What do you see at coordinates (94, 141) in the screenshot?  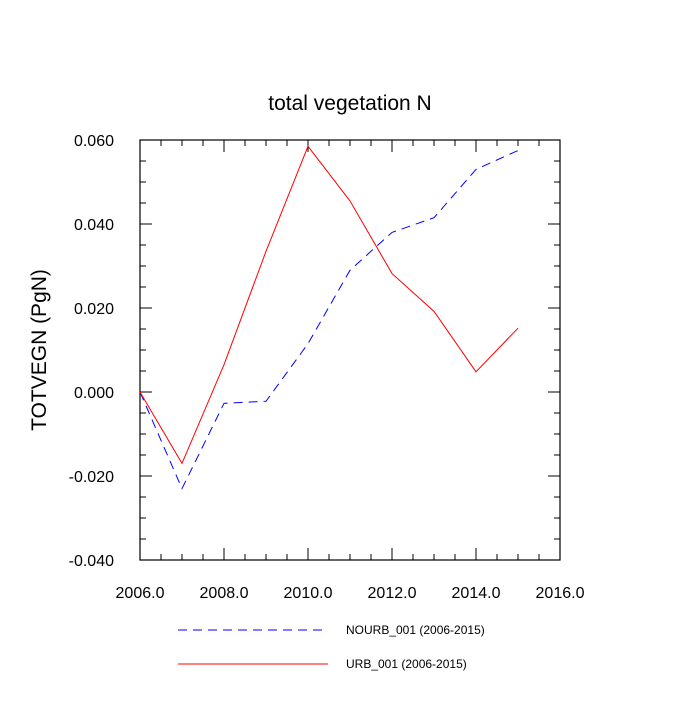 I see `y-tick-label: 0.060` at bounding box center [94, 141].